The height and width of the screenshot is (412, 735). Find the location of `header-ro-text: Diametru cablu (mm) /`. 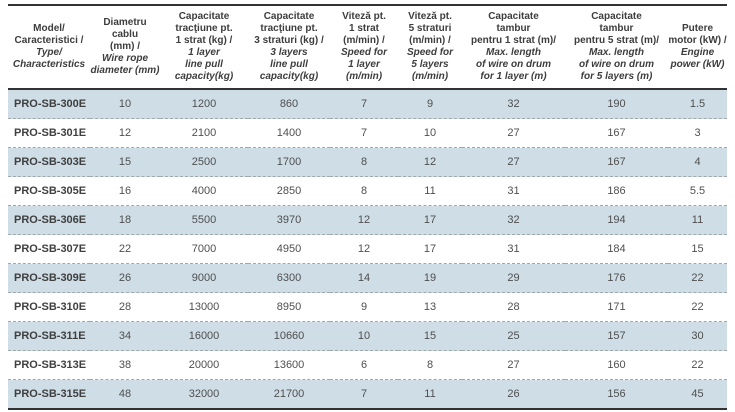

header-ro-text: Diametru cablu (mm) / is located at coordinates (125, 34).